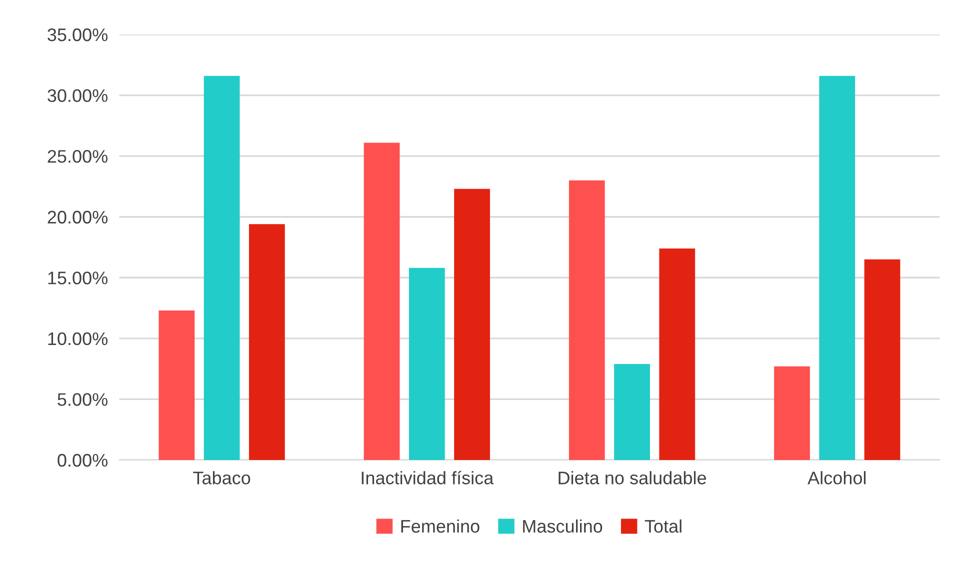  What do you see at coordinates (78, 95) in the screenshot?
I see `y-tick-label: 30.00%` at bounding box center [78, 95].